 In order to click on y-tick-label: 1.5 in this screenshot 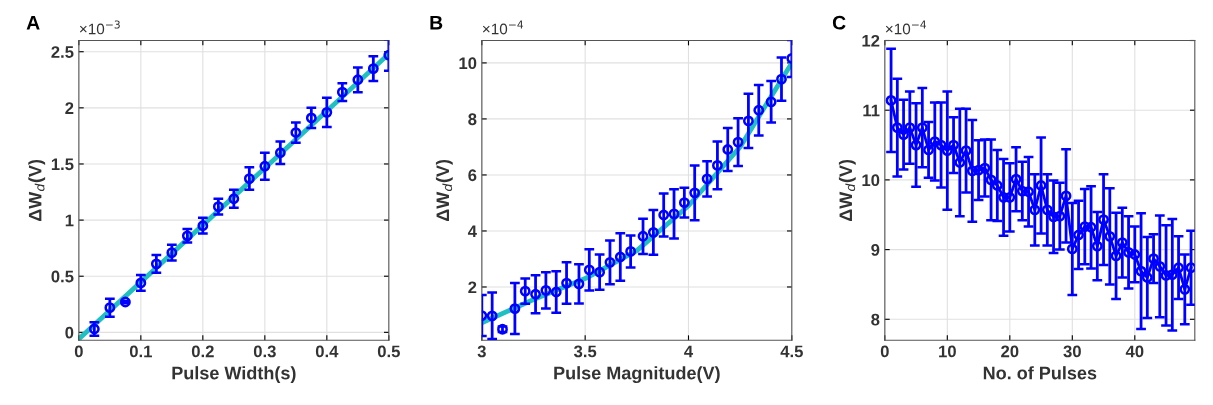, I will do `click(62, 164)`.